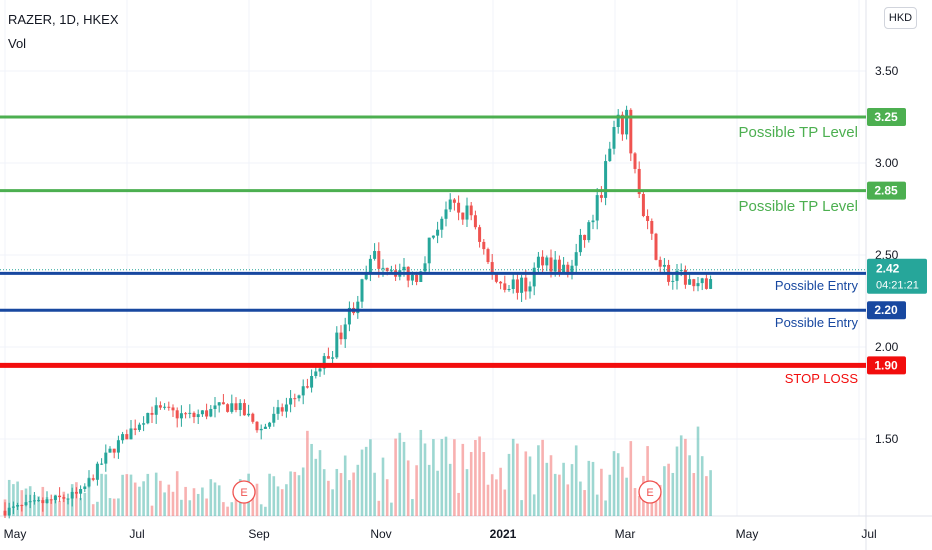  I want to click on countdown-timer: 04:21:21, so click(897, 286).